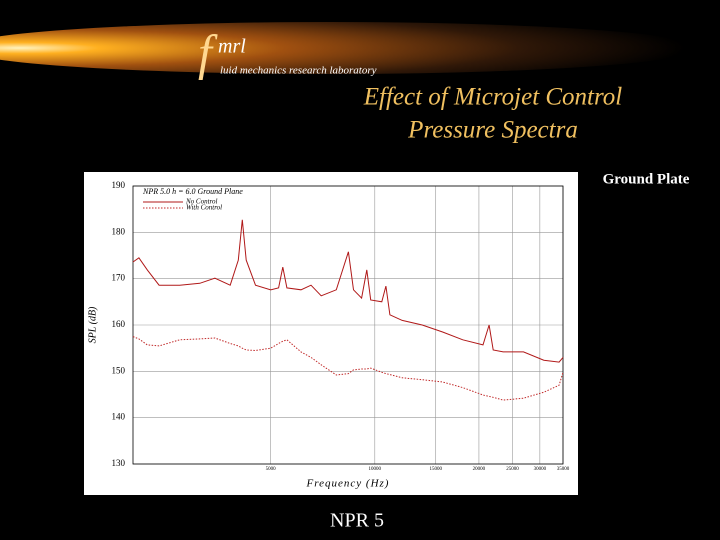  What do you see at coordinates (357, 521) in the screenshot?
I see `footer: NPR 5` at bounding box center [357, 521].